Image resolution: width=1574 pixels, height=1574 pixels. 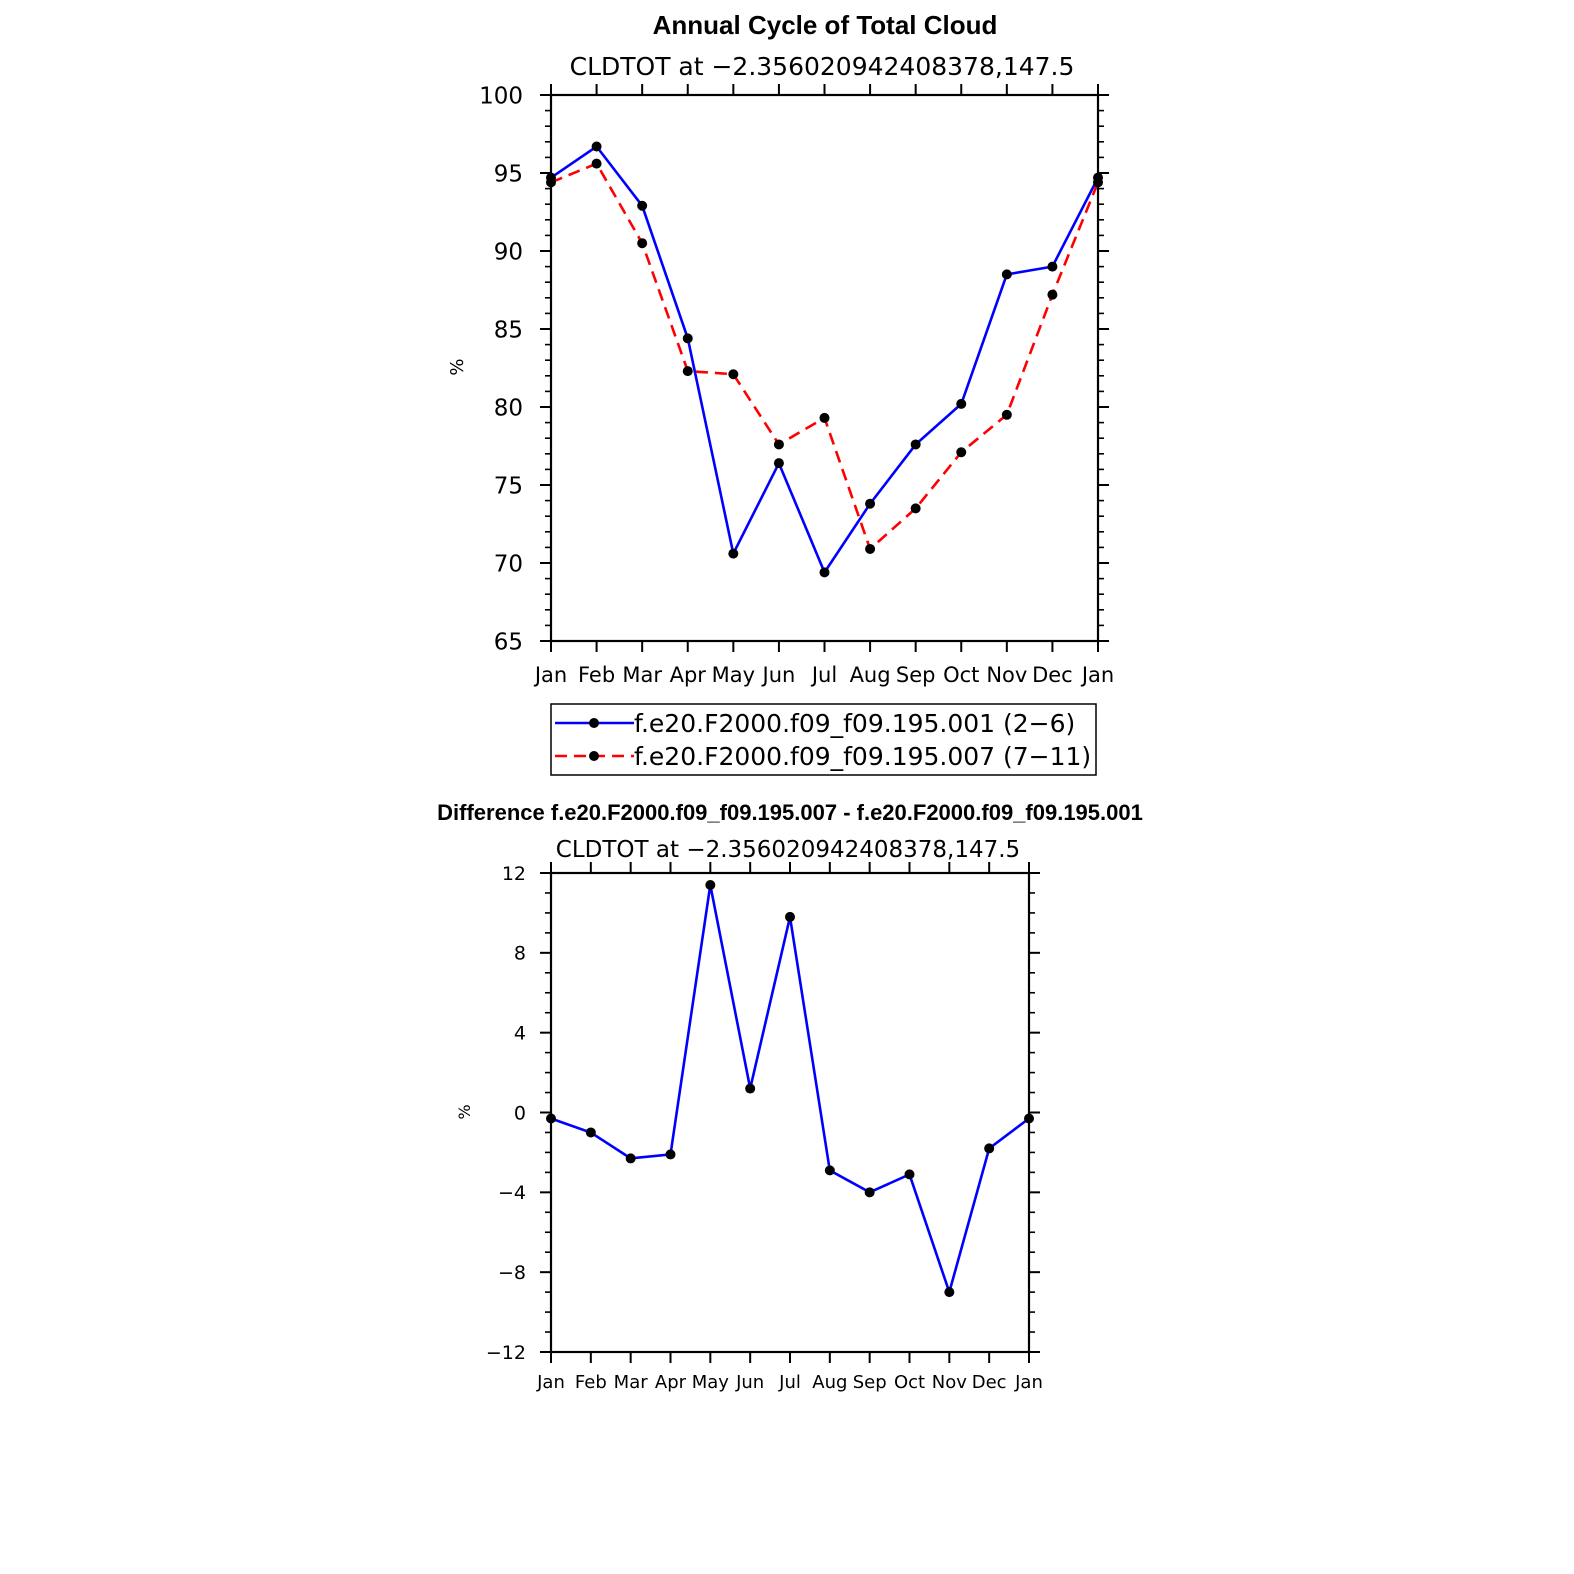 I want to click on y-tick-label: 80, so click(x=508, y=408).